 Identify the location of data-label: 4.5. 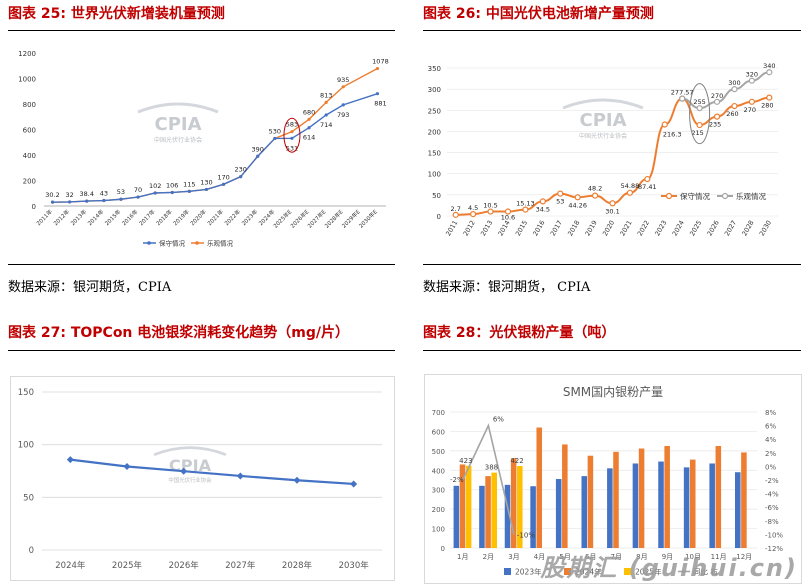
(473, 208).